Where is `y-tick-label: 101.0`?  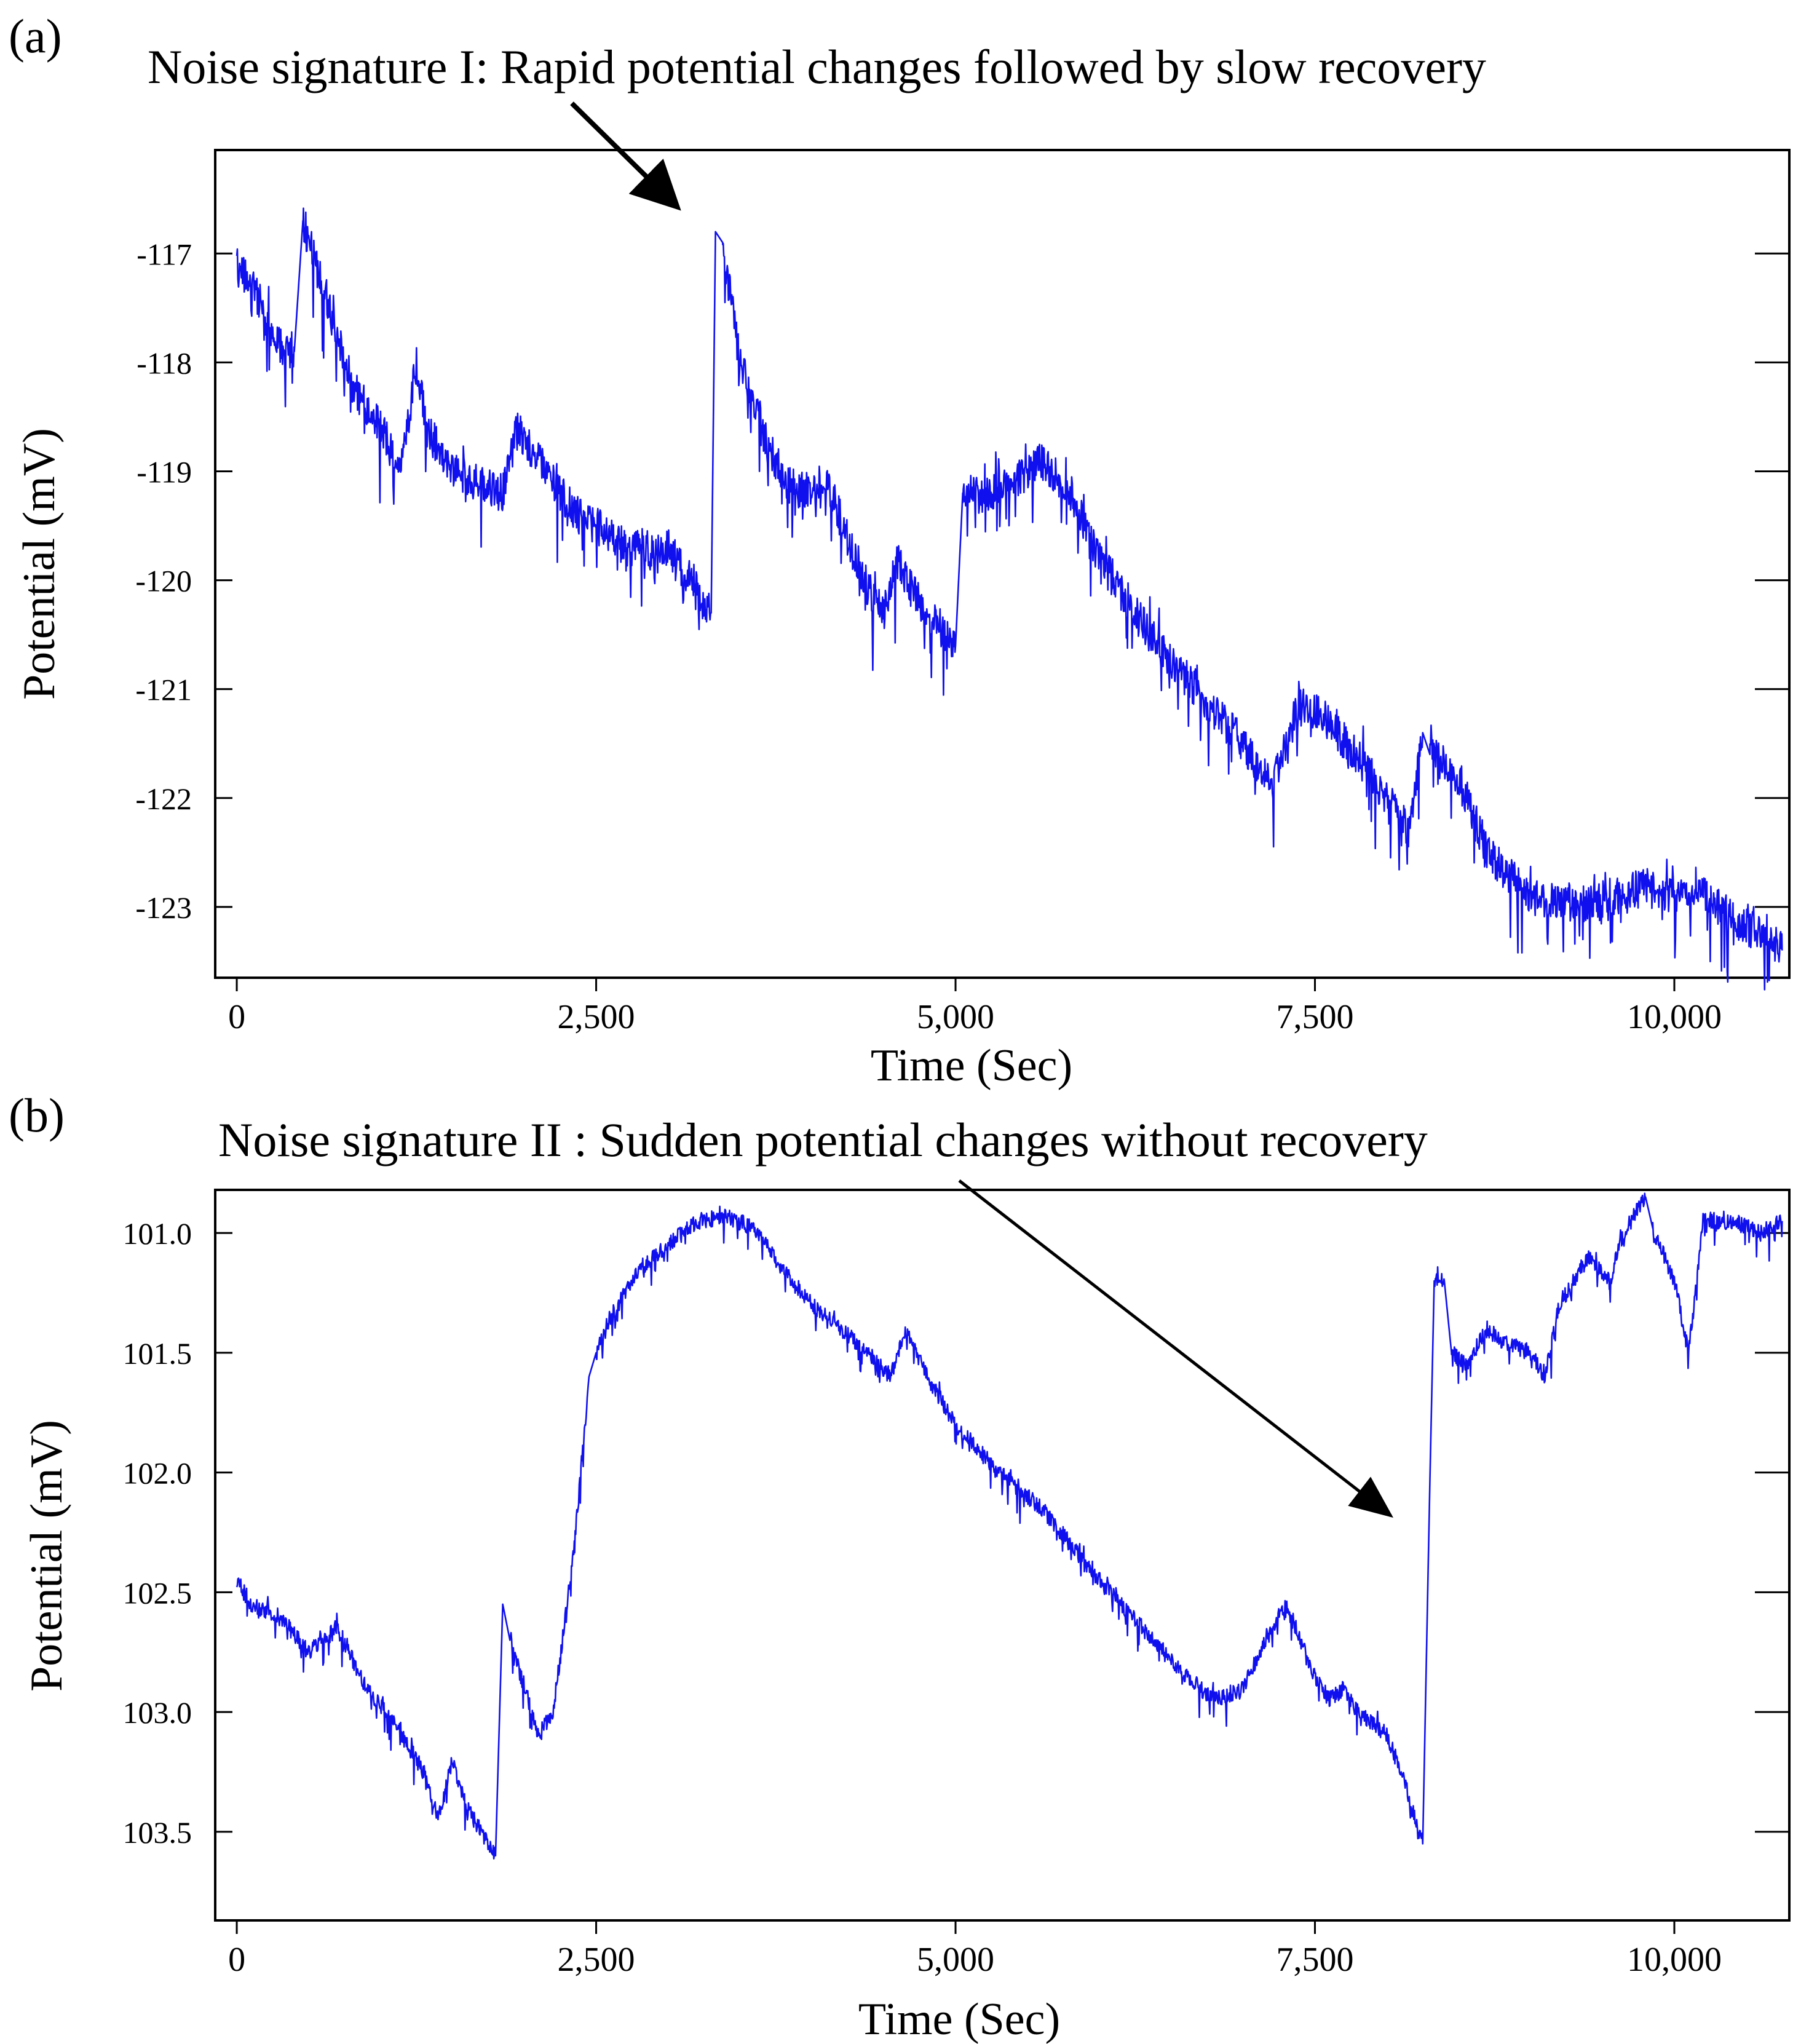
y-tick-label: 101.0 is located at coordinates (157, 1233).